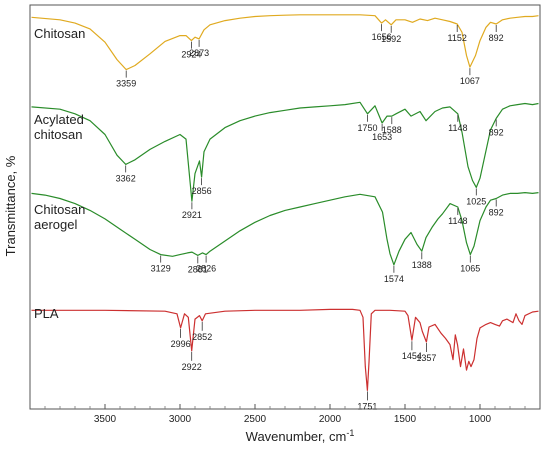 The image size is (550, 450). Describe the element at coordinates (105, 419) in the screenshot. I see `x-tick-label: 3500` at that location.